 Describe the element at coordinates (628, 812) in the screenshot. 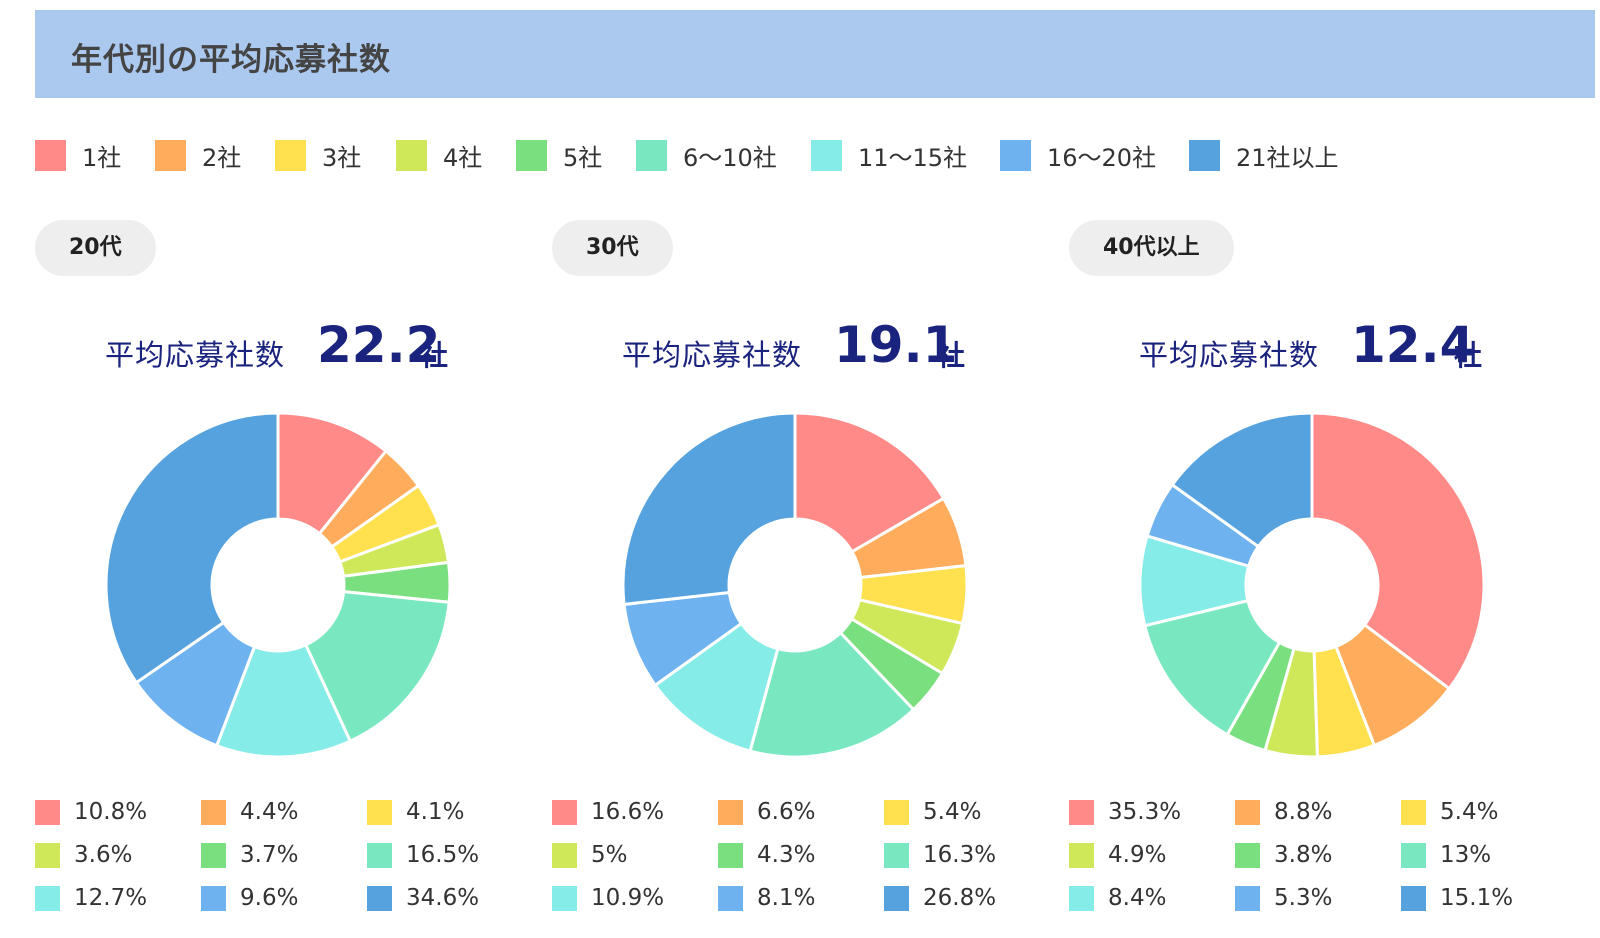

I see `percent-value: 16.6%` at that location.